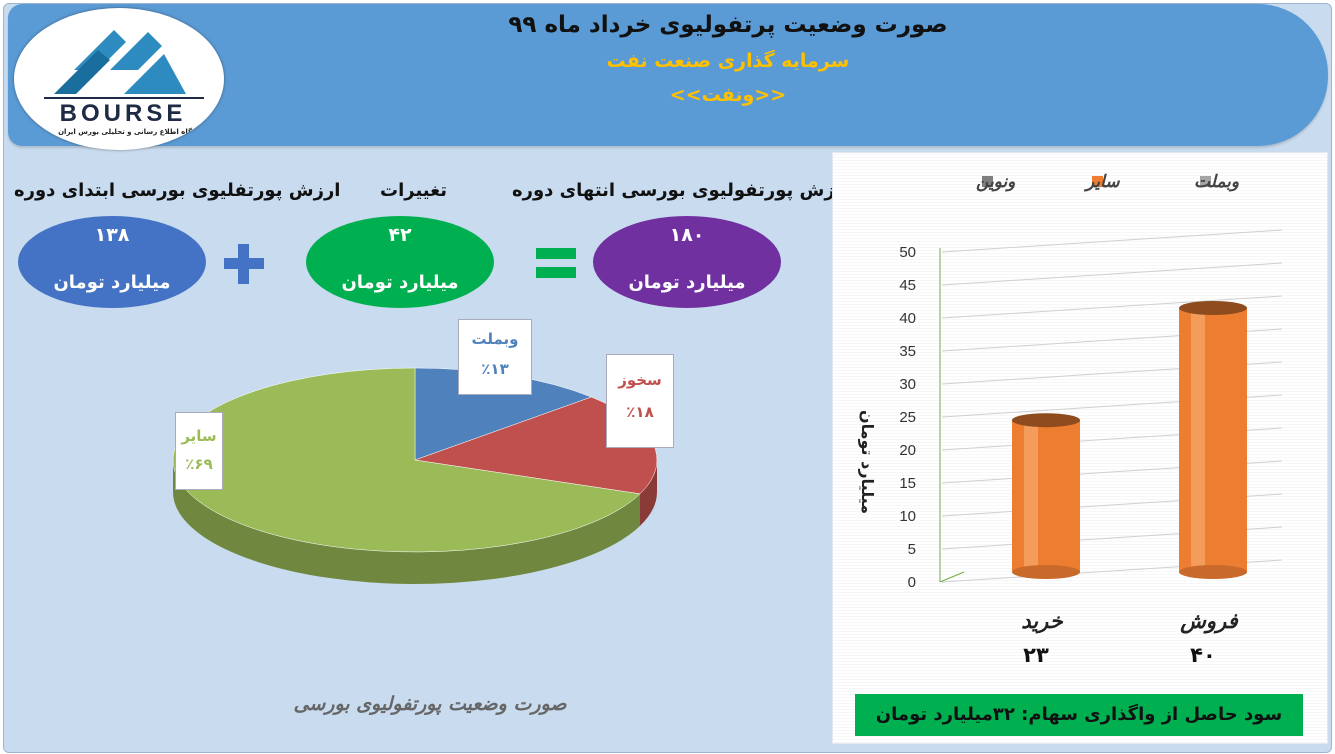 The image size is (1335, 754). I want to click on y-tick-label: 20, so click(907, 450).